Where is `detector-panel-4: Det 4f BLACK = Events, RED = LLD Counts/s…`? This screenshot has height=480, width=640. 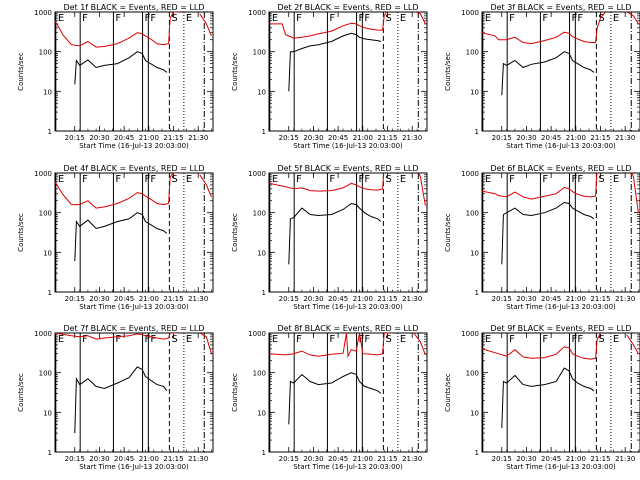 detector-panel-4: Det 4f BLACK = Events, RED = LLD Counts/s… is located at coordinates (115, 237).